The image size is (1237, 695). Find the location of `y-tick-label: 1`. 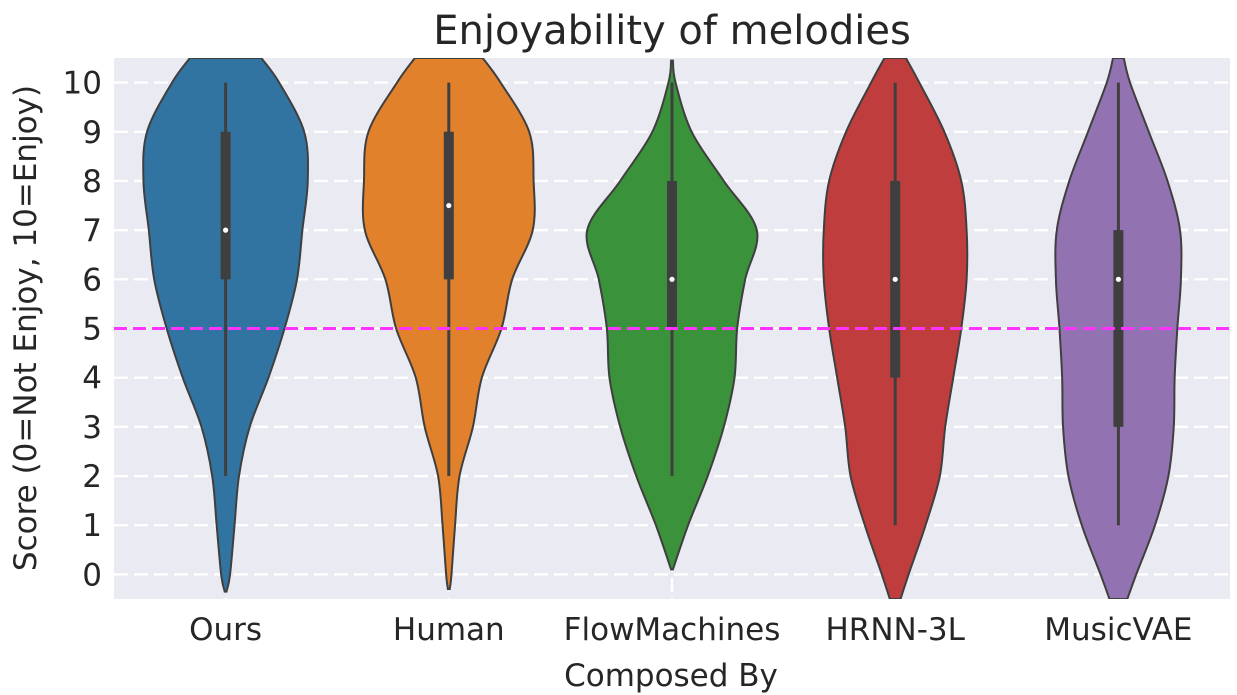

y-tick-label: 1 is located at coordinates (92, 526).